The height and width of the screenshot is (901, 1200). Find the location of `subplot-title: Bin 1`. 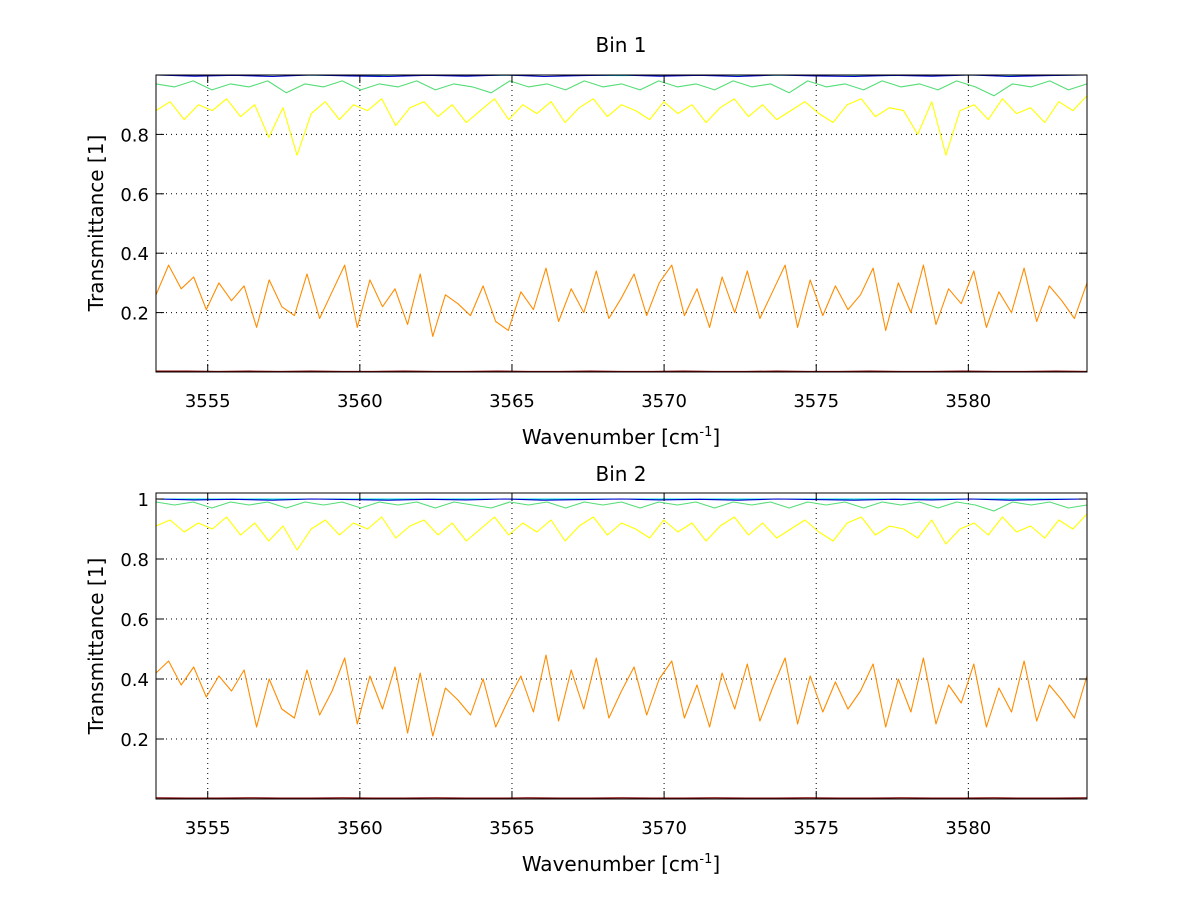

subplot-title: Bin 1 is located at coordinates (620, 45).